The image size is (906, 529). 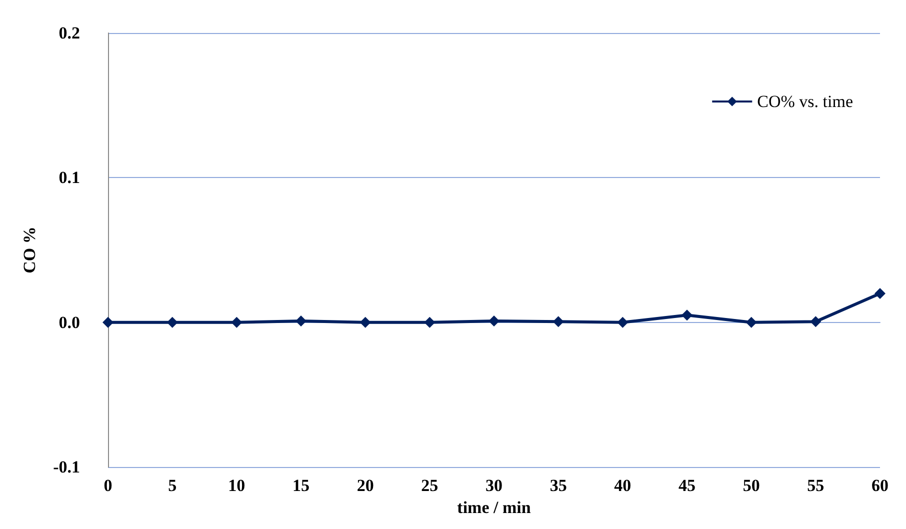 I want to click on x-tick-label: 5, so click(x=172, y=486).